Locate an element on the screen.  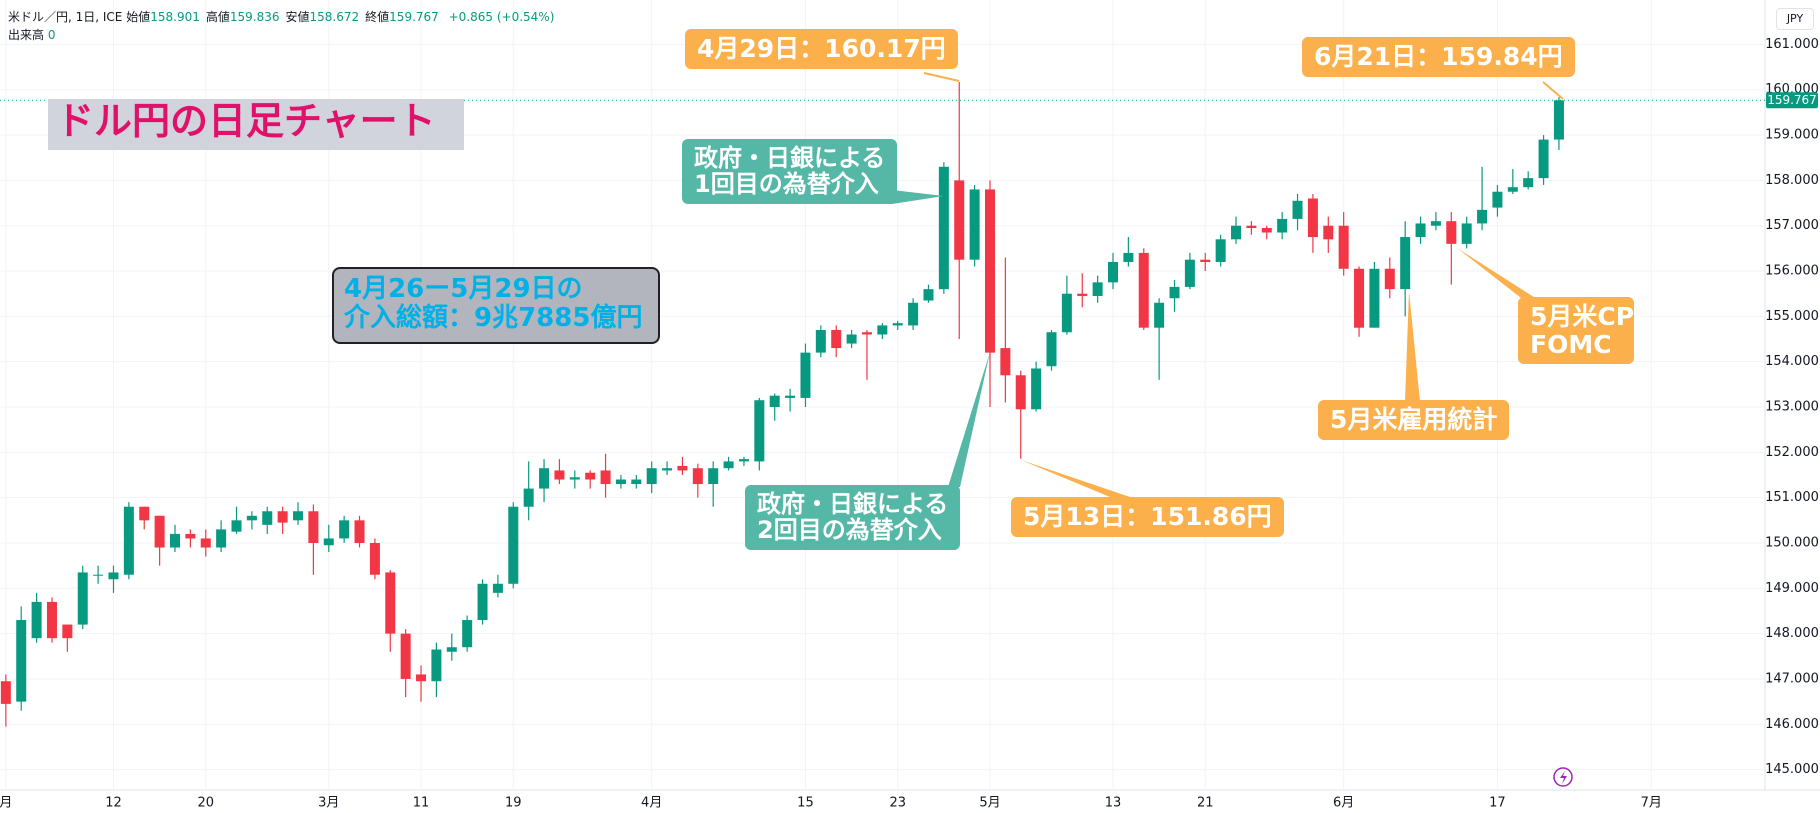
ohlc-label: 高値 is located at coordinates (217, 17).